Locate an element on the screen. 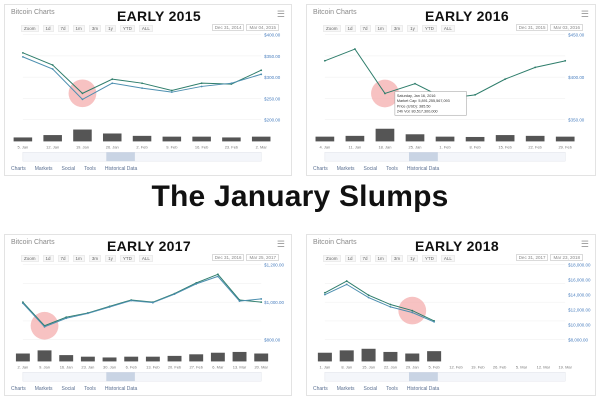  x-tick-label: 27. Feb is located at coordinates (196, 366).